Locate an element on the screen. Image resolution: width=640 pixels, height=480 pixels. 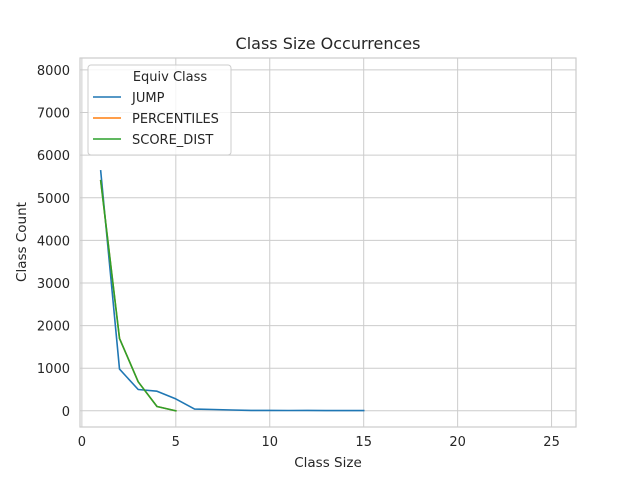
x-tick-labels: 0 5 10 15 20 25 is located at coordinates (319, 442).